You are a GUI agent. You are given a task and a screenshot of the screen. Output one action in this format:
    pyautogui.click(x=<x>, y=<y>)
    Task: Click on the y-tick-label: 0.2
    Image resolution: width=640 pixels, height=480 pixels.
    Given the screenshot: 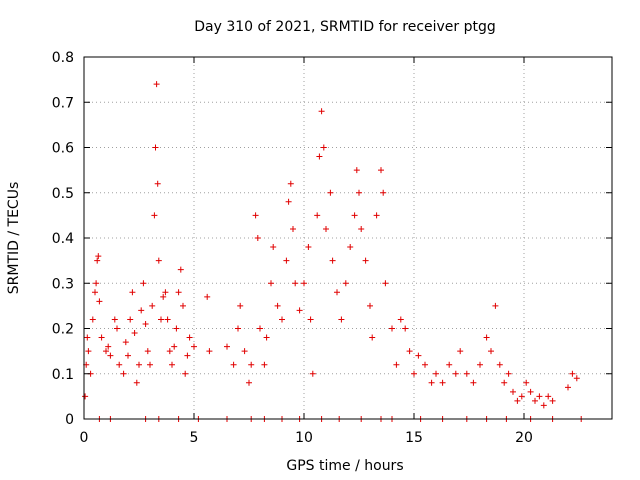 What is the action you would take?
    pyautogui.click(x=63, y=330)
    